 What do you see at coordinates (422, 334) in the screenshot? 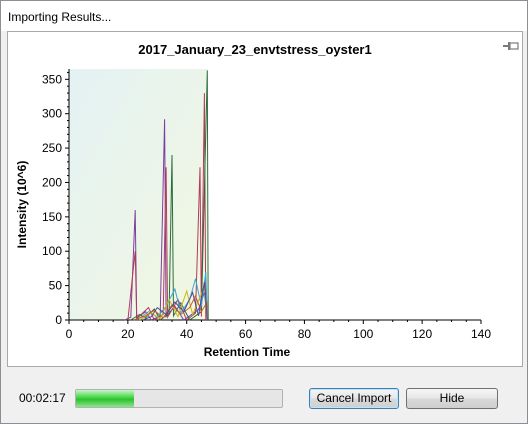
I see `x-tick-label: 120` at bounding box center [422, 334].